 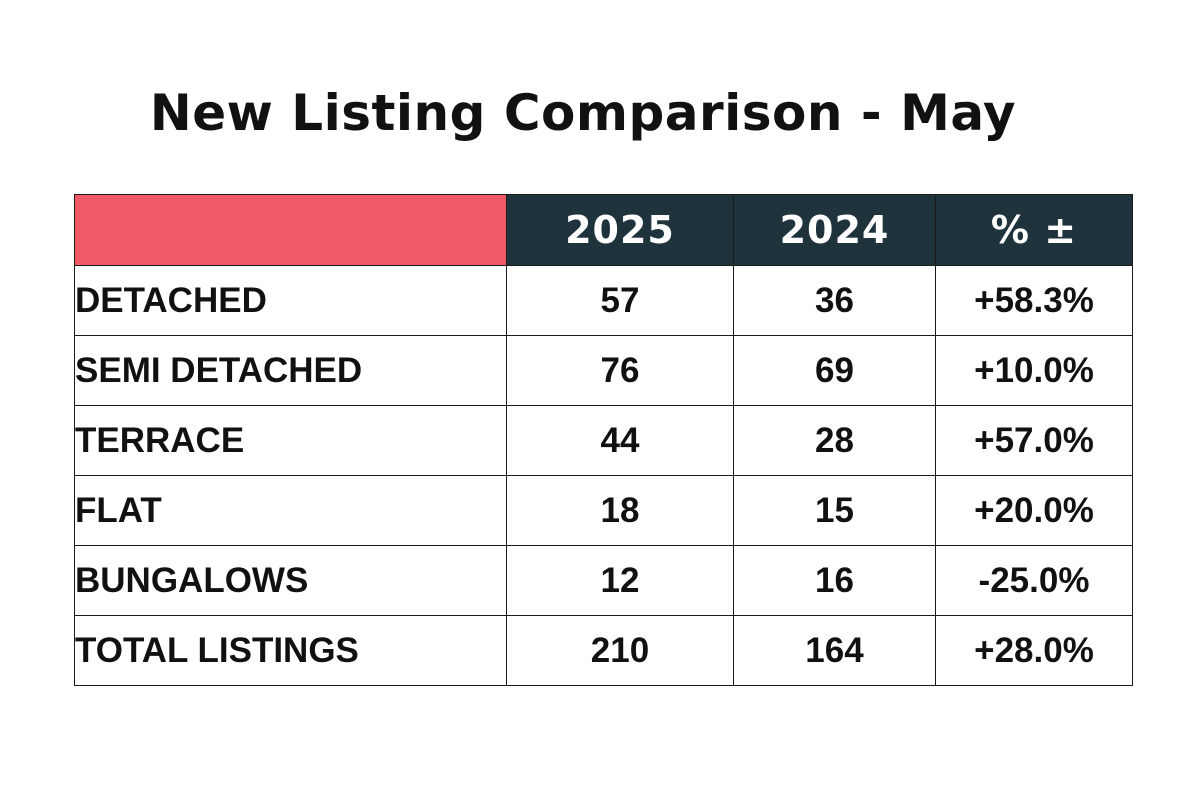 I want to click on row-label: SEMI DETACHED, so click(x=290, y=370).